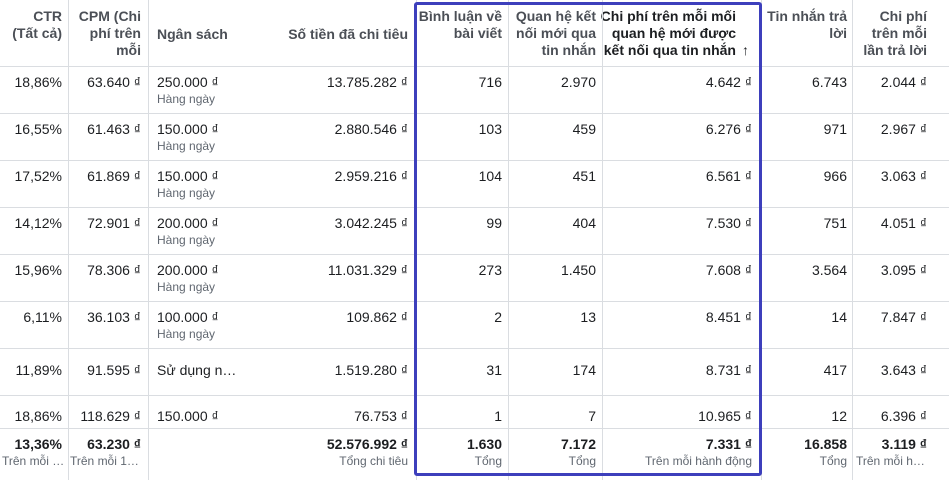  What do you see at coordinates (592, 416) in the screenshot?
I see `cell-new-connections: 7` at bounding box center [592, 416].